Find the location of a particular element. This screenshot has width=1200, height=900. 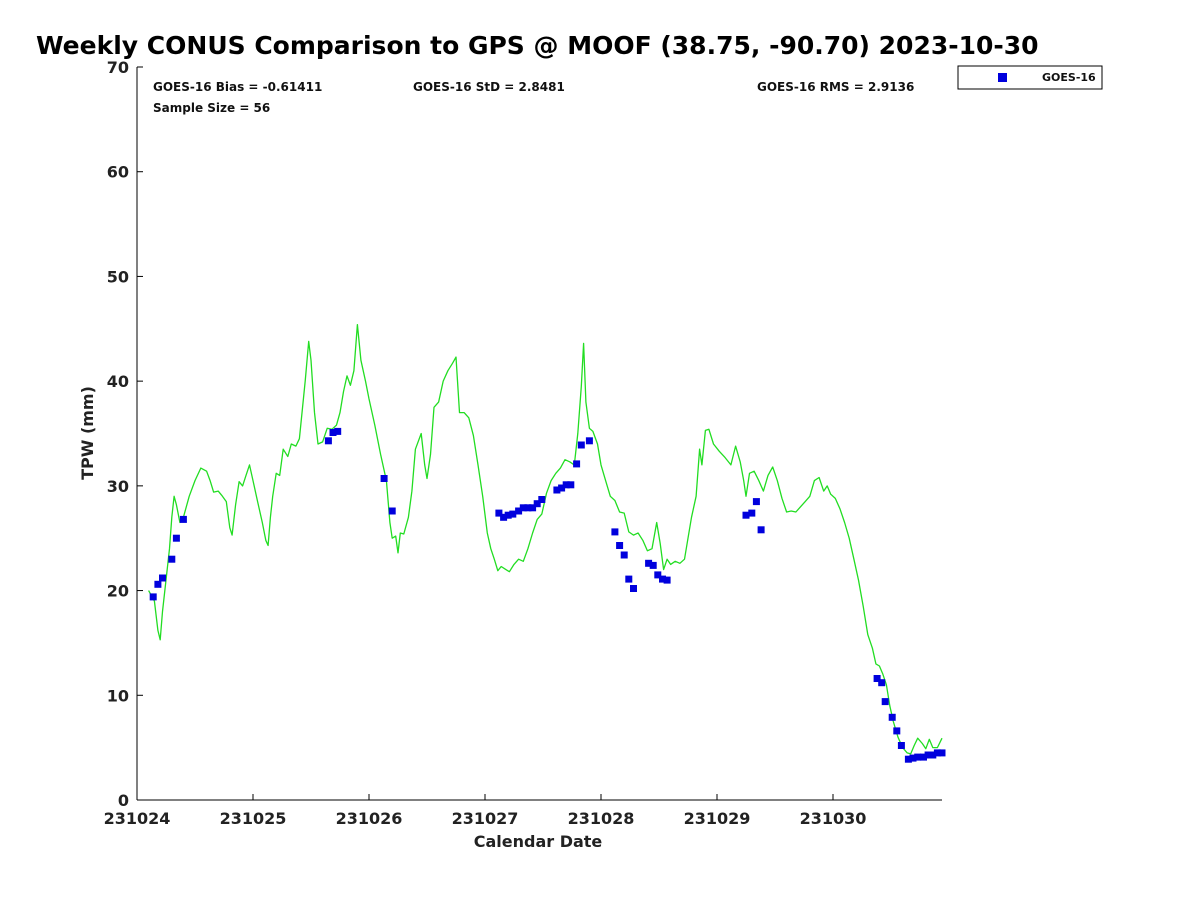

x-tick-label: 231025 is located at coordinates (253, 818).